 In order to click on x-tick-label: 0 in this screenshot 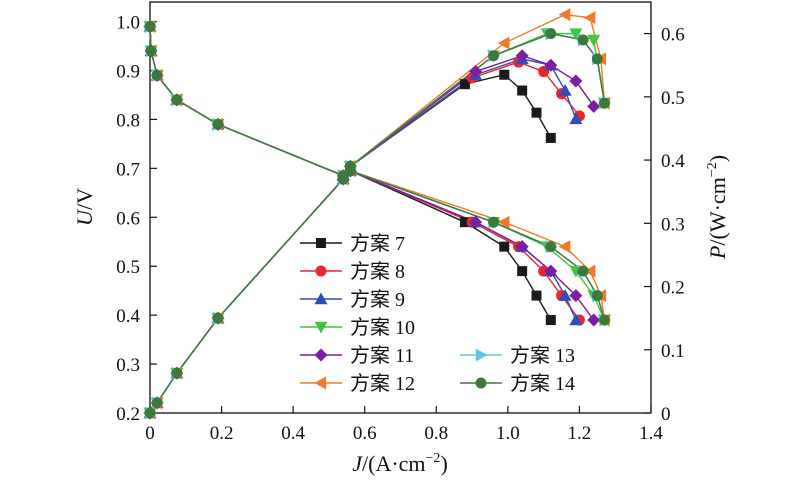, I will do `click(150, 433)`.